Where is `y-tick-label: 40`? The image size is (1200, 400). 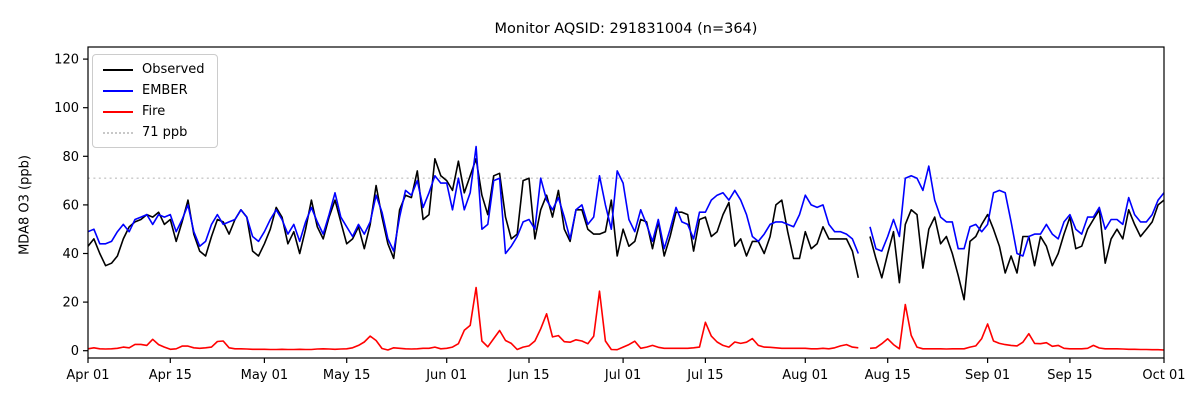
y-tick-label: 40 is located at coordinates (70, 254).